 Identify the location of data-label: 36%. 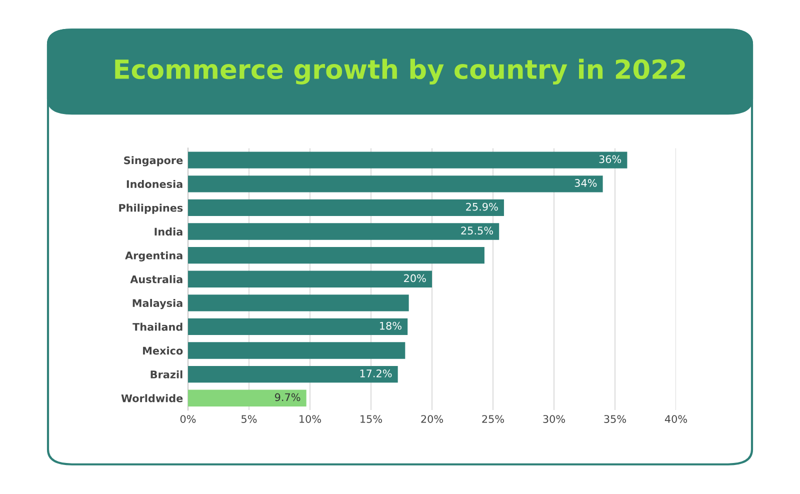
(610, 159).